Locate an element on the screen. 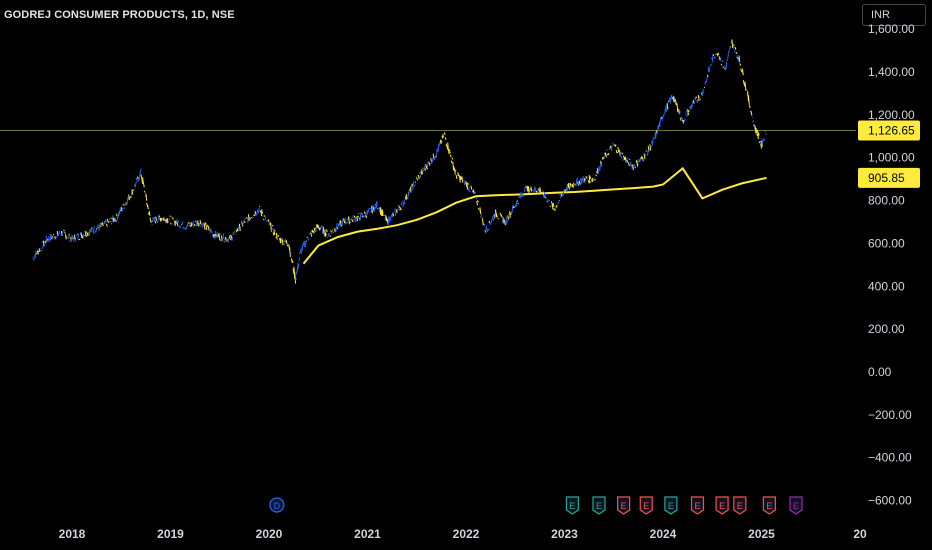 The width and height of the screenshot is (932, 550). price-tag-label: 905.85 is located at coordinates (886, 178).